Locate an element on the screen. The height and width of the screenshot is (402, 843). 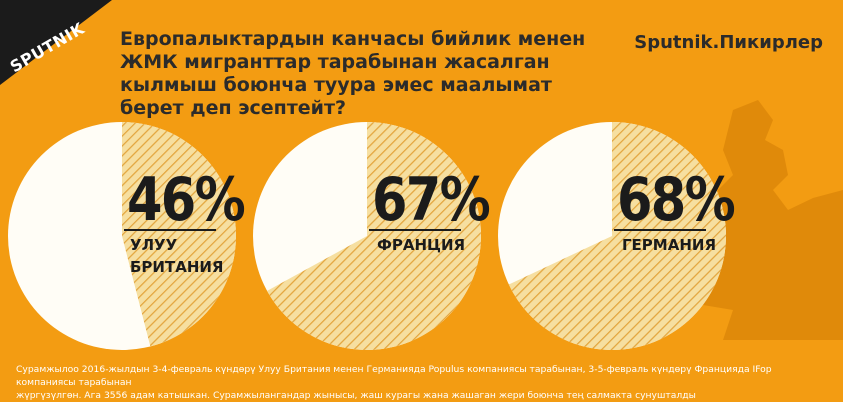
pie-france-rule is located at coordinates (415, 230).